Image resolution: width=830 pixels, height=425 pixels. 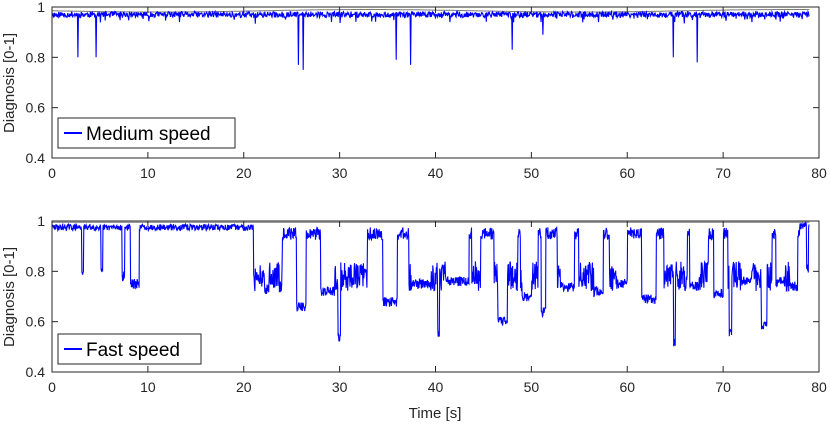 What do you see at coordinates (133, 350) in the screenshot?
I see `legend-label-fast-speed: Fast speed` at bounding box center [133, 350].